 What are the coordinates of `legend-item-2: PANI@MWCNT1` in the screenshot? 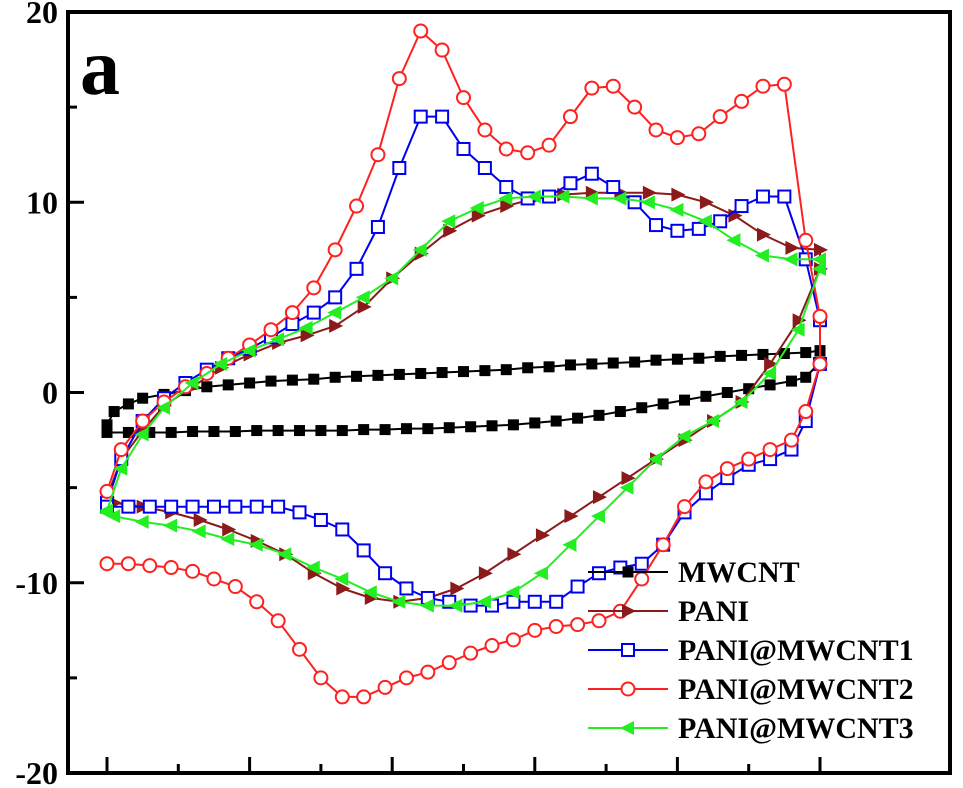 It's located at (751, 650).